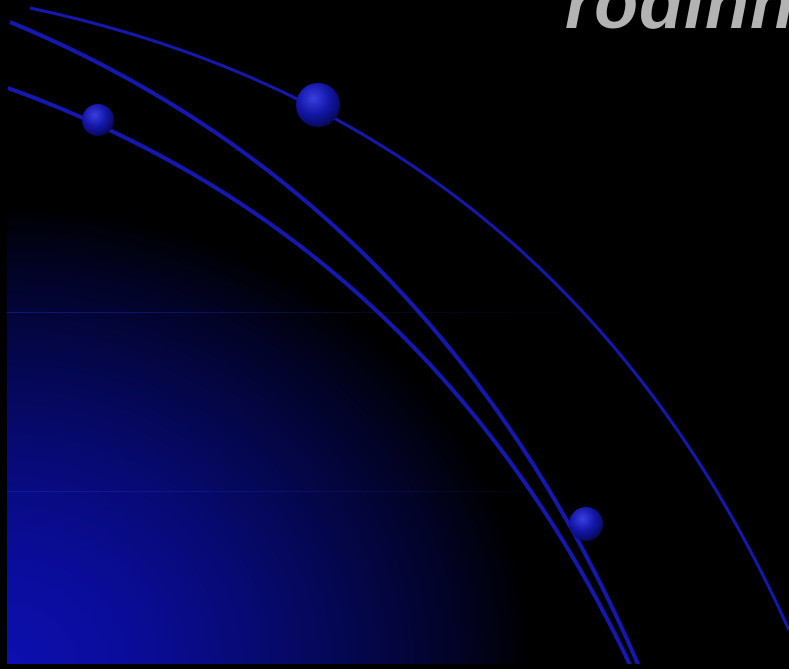 The width and height of the screenshot is (789, 669). Describe the element at coordinates (307, 312) in the screenshot. I see `glow-band-upper` at that location.